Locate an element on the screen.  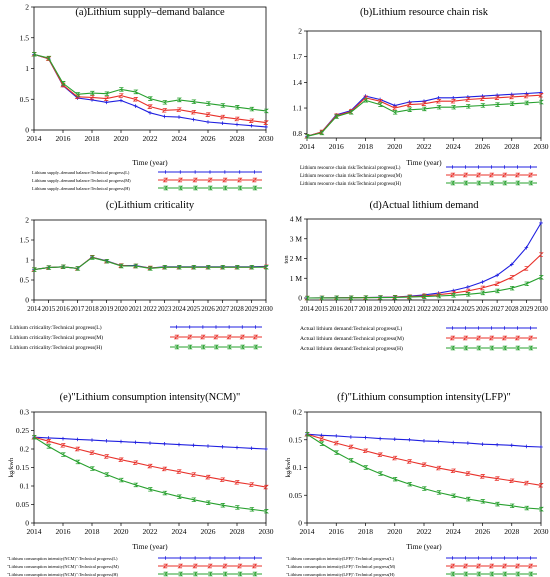
y-tick-label: 1 is located at coordinates (27, 68).